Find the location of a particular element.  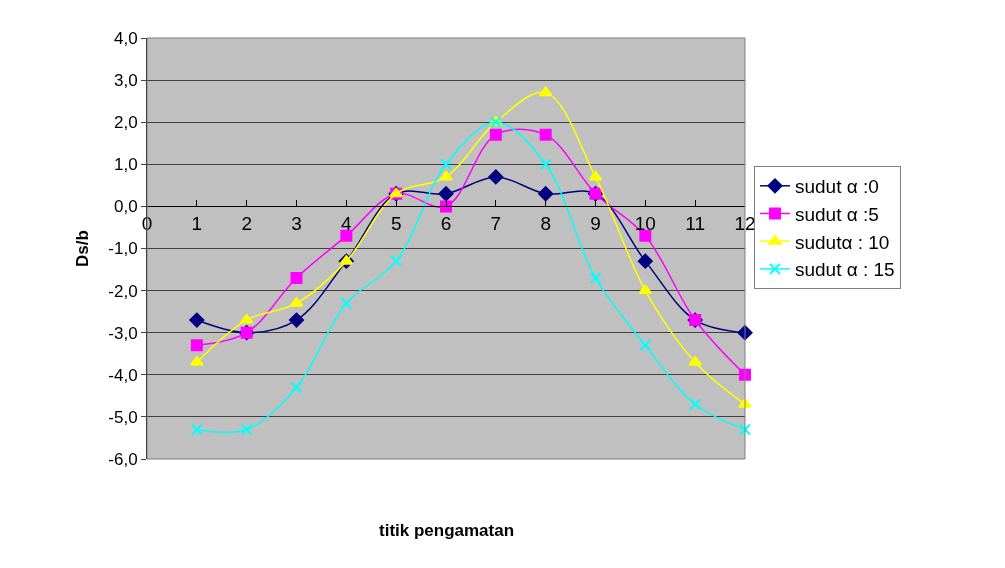

legend-label: sudut α :0 is located at coordinates (836, 187).